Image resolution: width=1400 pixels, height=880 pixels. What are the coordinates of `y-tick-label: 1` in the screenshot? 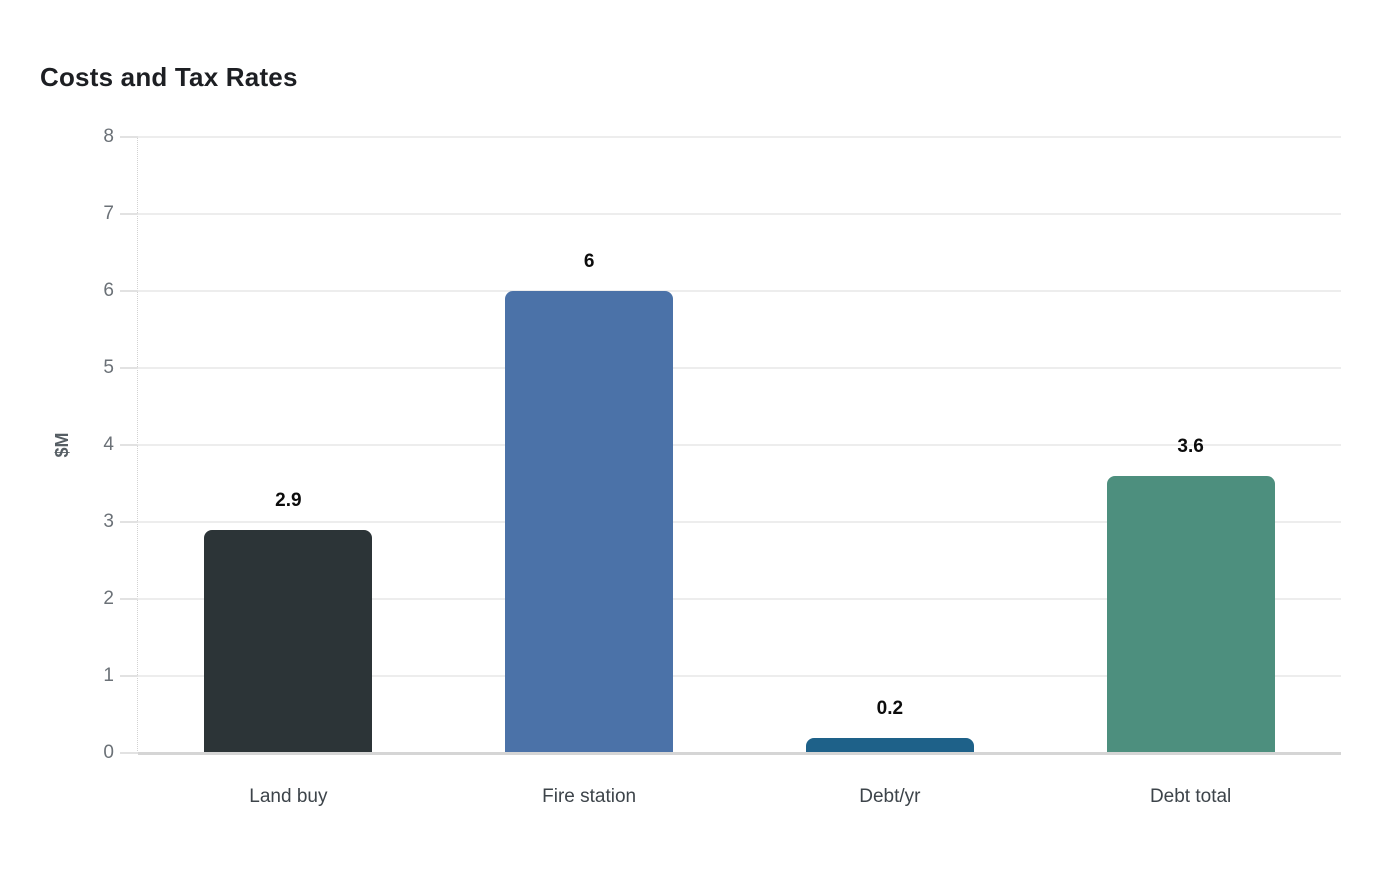 It's located at (108, 675).